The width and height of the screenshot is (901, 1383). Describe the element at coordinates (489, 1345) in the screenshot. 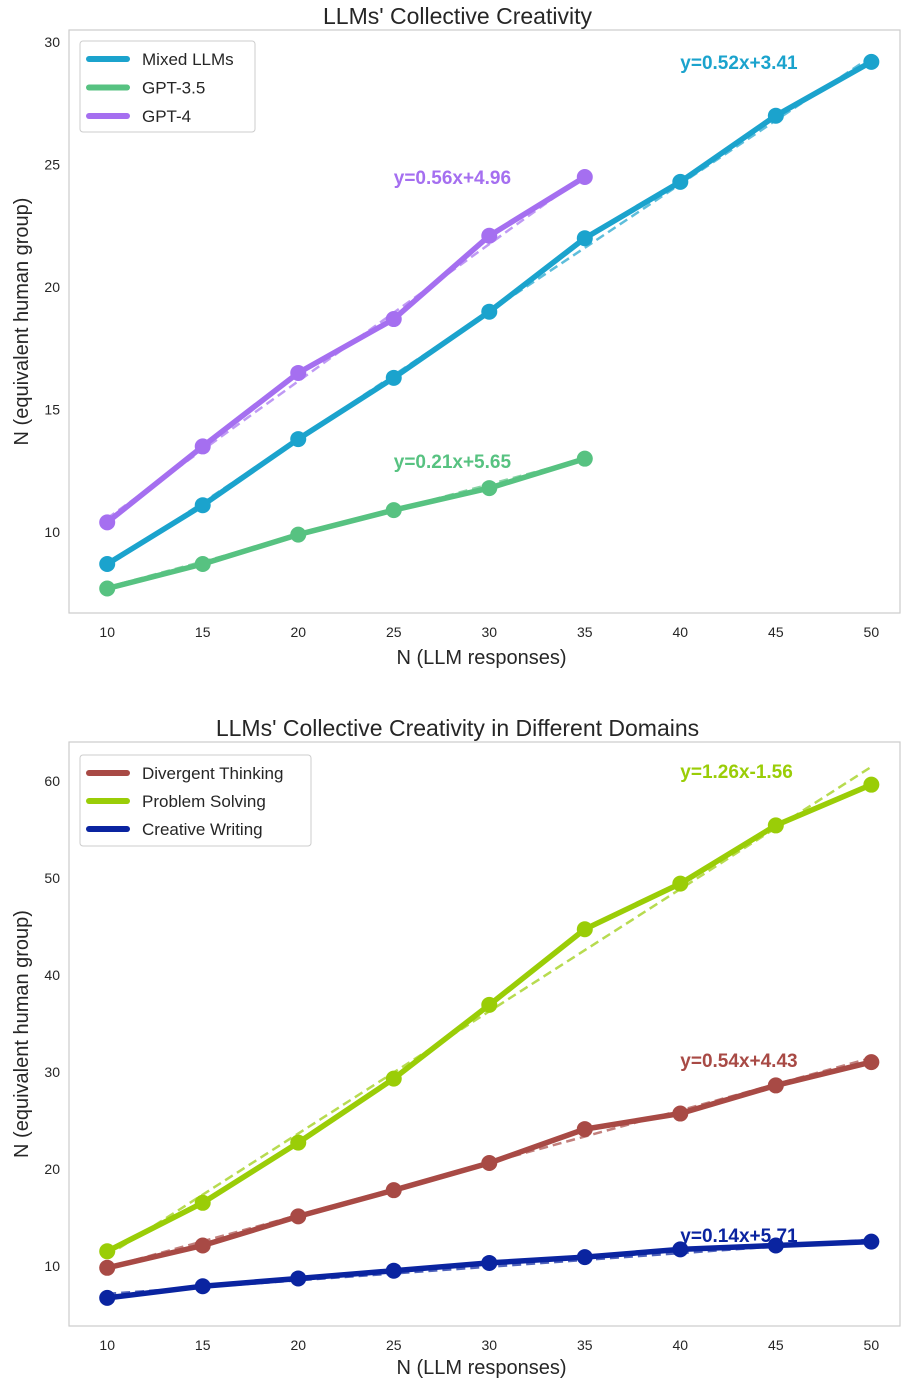

I see `x-tick-label: 30` at that location.